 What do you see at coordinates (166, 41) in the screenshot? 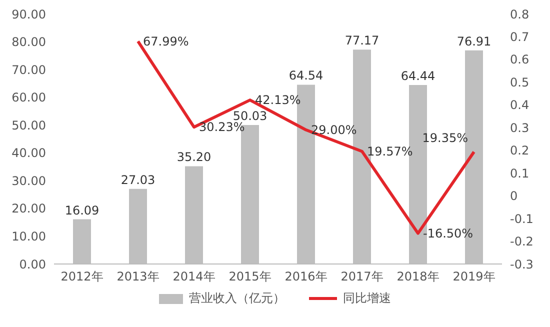
I see `data-label: 67.99%` at bounding box center [166, 41].